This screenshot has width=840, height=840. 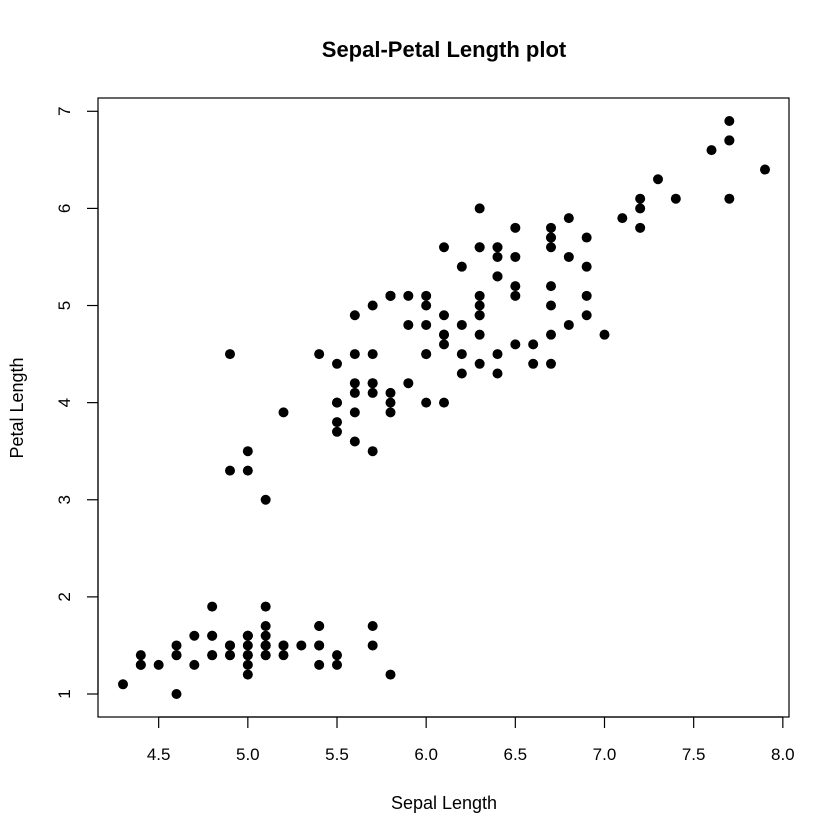 I want to click on x-tick-label: 6.5, so click(x=516, y=754).